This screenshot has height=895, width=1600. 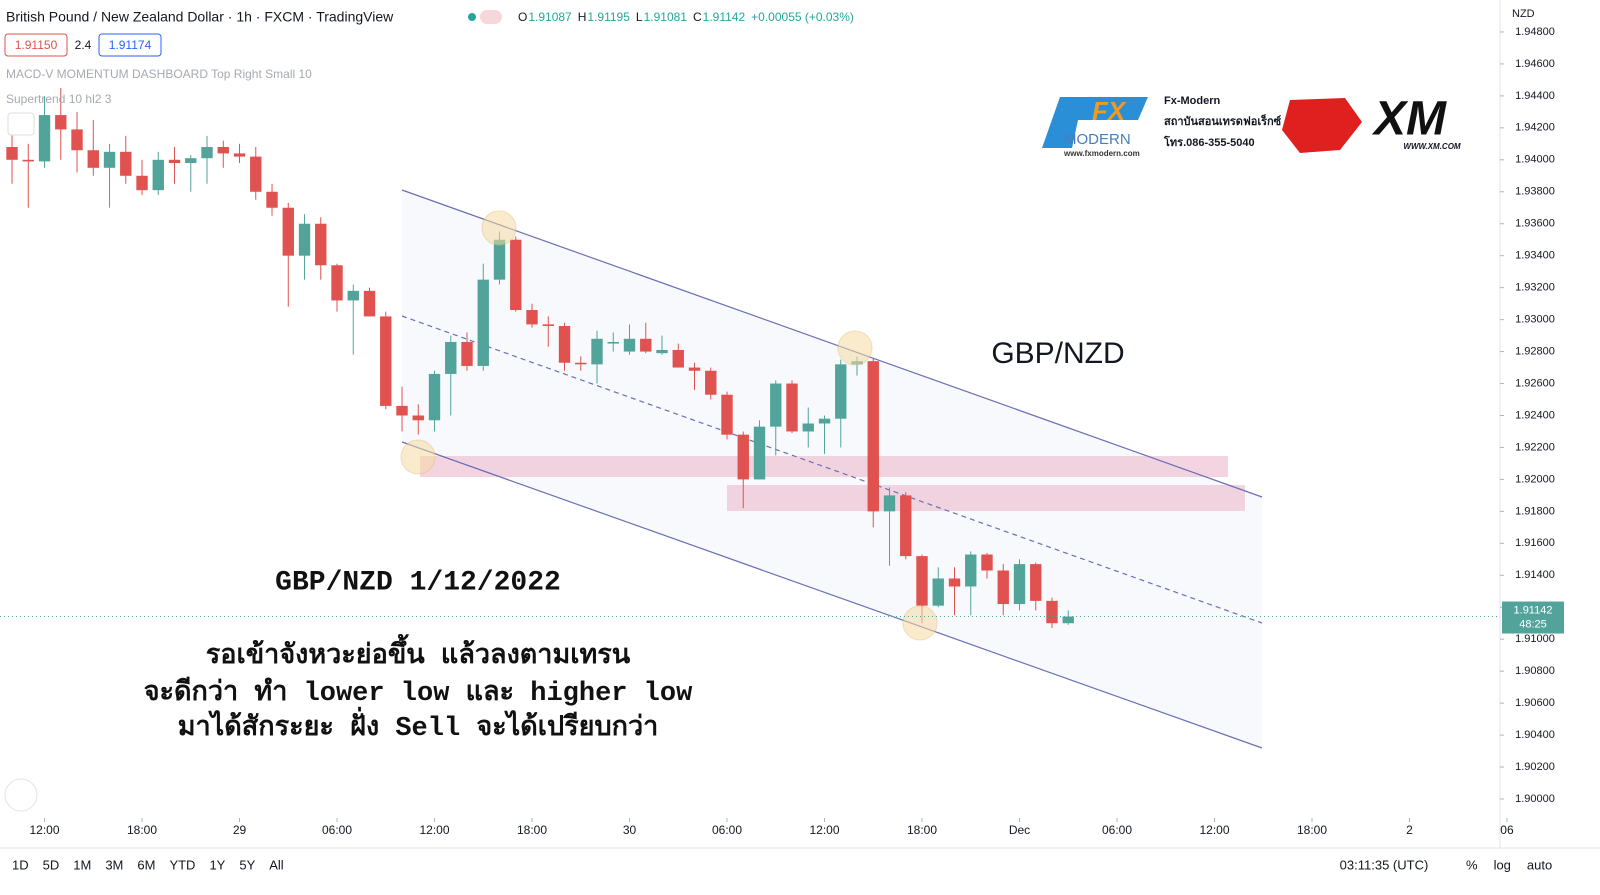 I want to click on option-button: log, so click(x=1502, y=864).